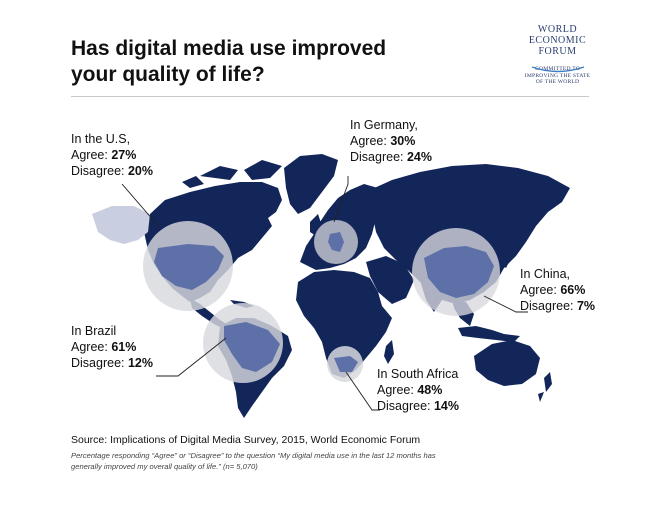  I want to click on title-line-1: Has digital media use improved, so click(229, 48).